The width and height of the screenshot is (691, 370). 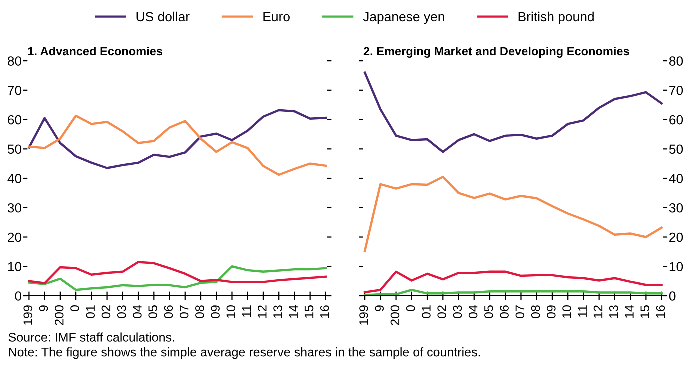 I want to click on legend-label: US dollar, so click(x=163, y=17).